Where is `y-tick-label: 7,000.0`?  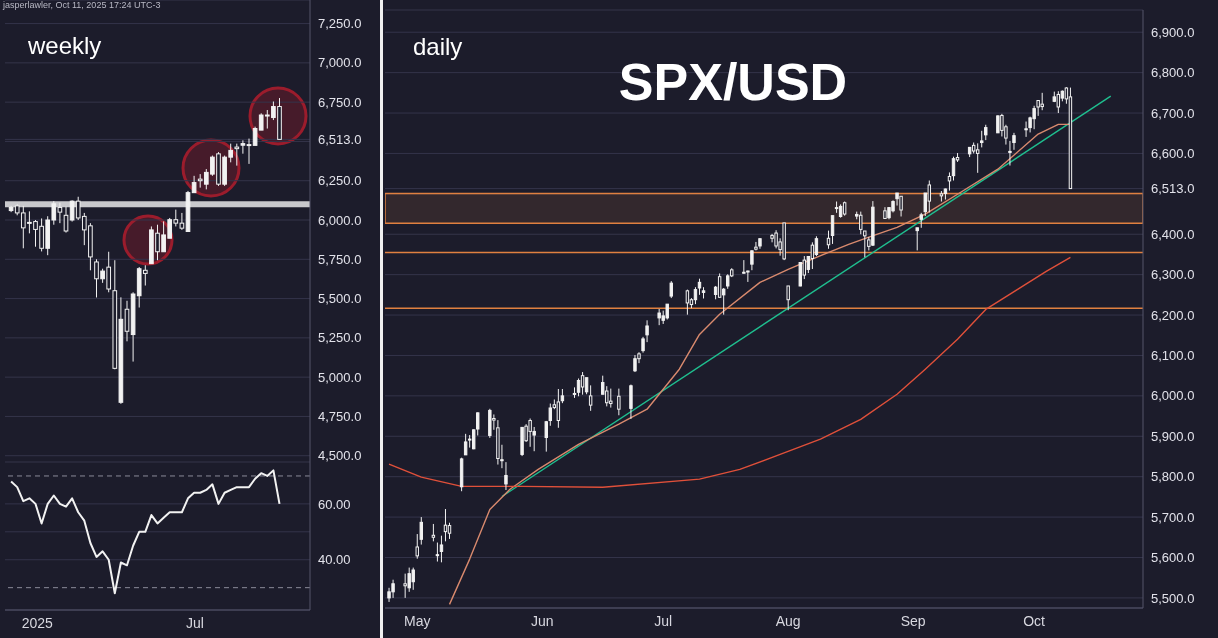
y-tick-label: 7,000.0 is located at coordinates (340, 63).